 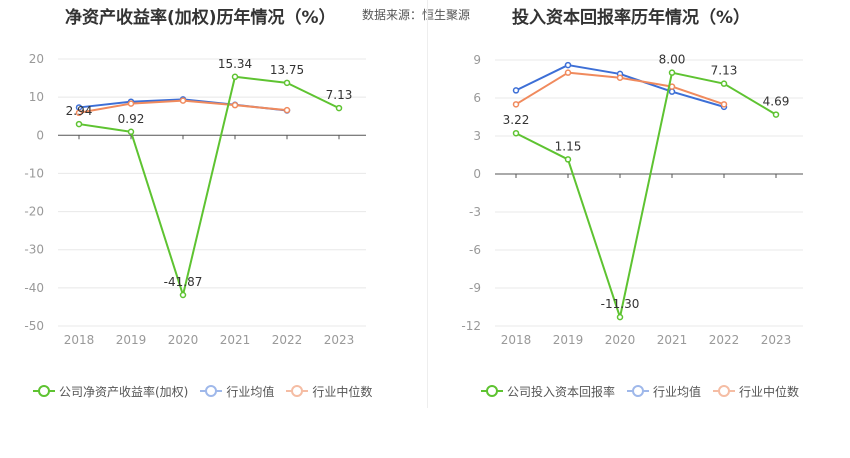 What do you see at coordinates (79, 340) in the screenshot?
I see `roe-x-tick-label: 2018` at bounding box center [79, 340].